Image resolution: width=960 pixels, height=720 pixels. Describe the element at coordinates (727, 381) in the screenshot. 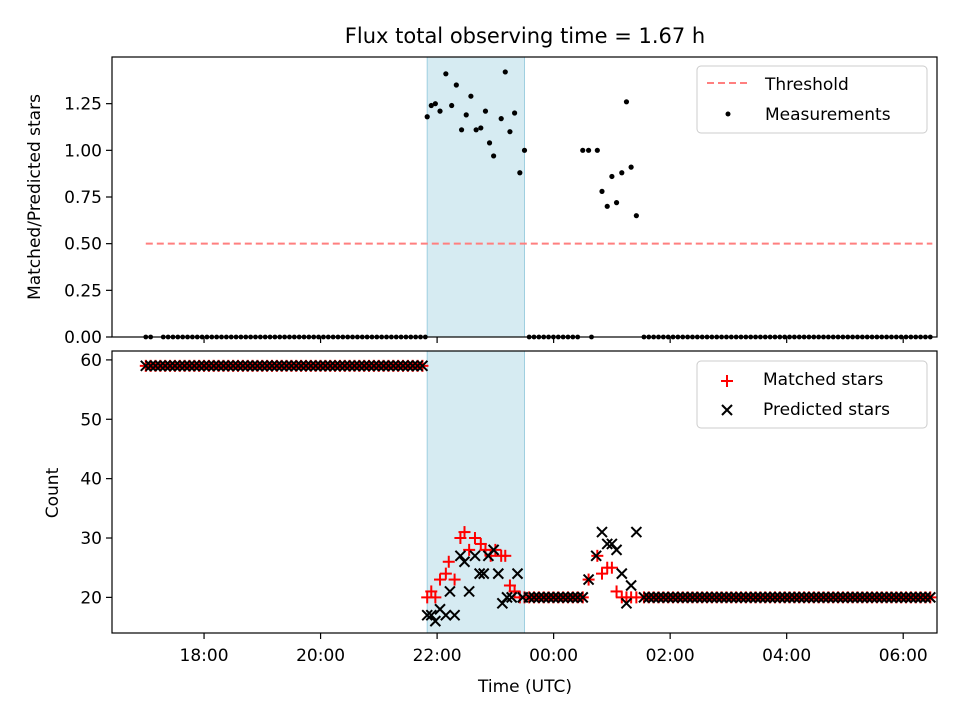

I see `legend-matched-swatch` at that location.